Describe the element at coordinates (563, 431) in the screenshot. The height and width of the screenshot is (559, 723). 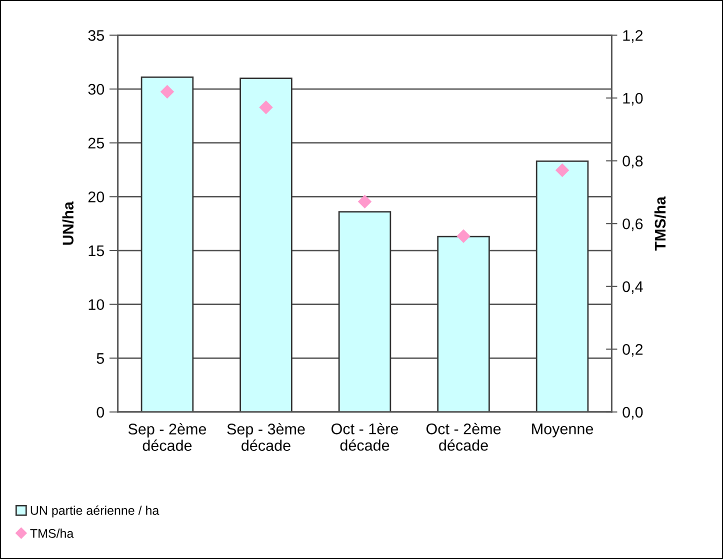
I see `x-tick-label: Moyenne` at that location.